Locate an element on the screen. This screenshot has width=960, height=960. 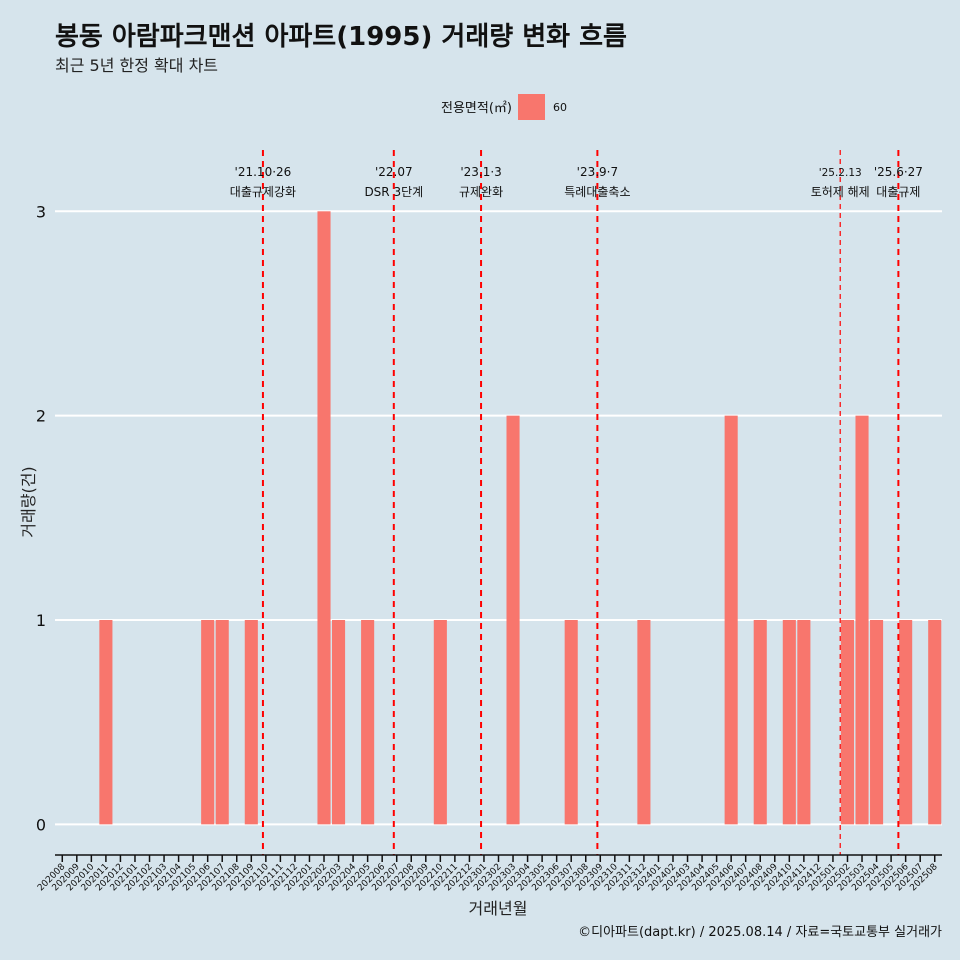
chart-subtitle: 최근 5년 한정 확대 차트 is located at coordinates (136, 65).